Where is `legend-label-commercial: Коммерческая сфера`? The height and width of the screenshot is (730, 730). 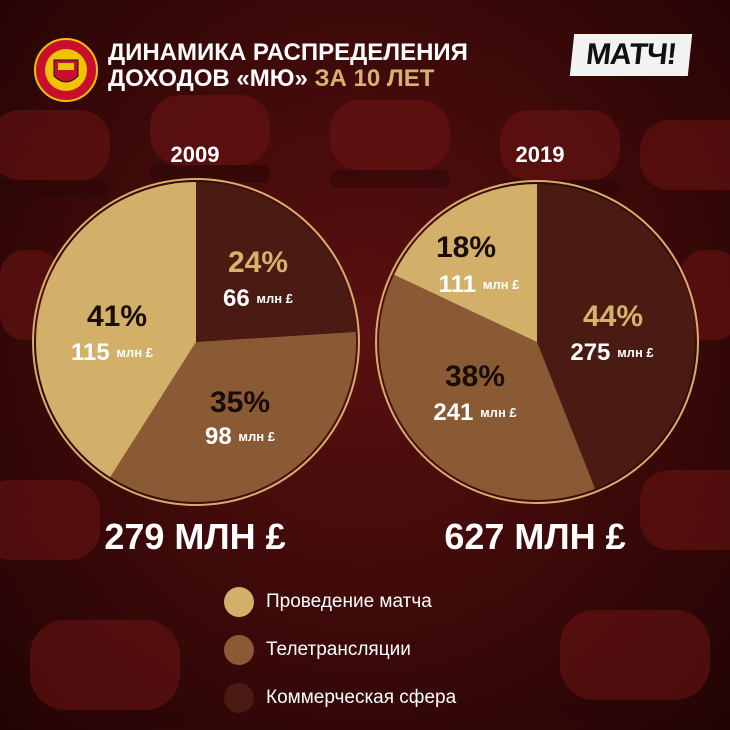
legend-label-commercial: Коммерческая сфера is located at coordinates (361, 697).